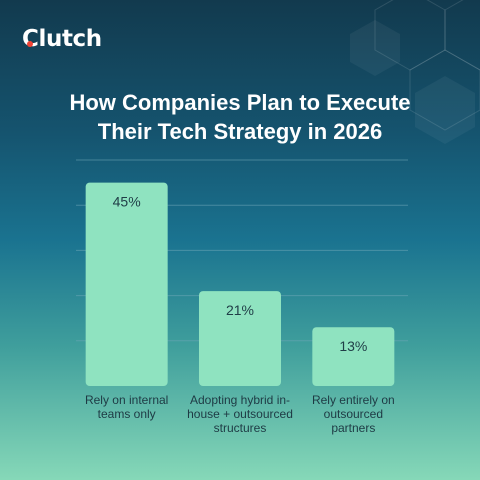 The image size is (480, 480). What do you see at coordinates (240, 400) in the screenshot?
I see `category-label-line: Adopting hybrid in-` at bounding box center [240, 400].